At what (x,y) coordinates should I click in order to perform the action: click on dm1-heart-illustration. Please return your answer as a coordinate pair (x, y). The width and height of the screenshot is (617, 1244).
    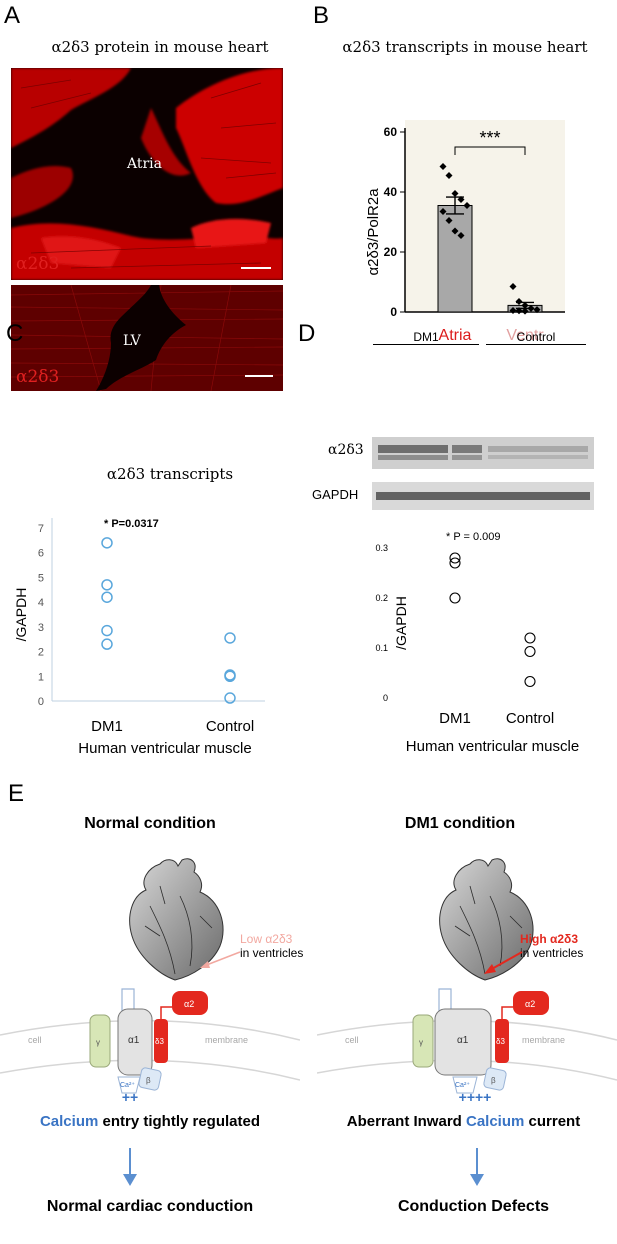
    Looking at the image, I should click on (486, 919).